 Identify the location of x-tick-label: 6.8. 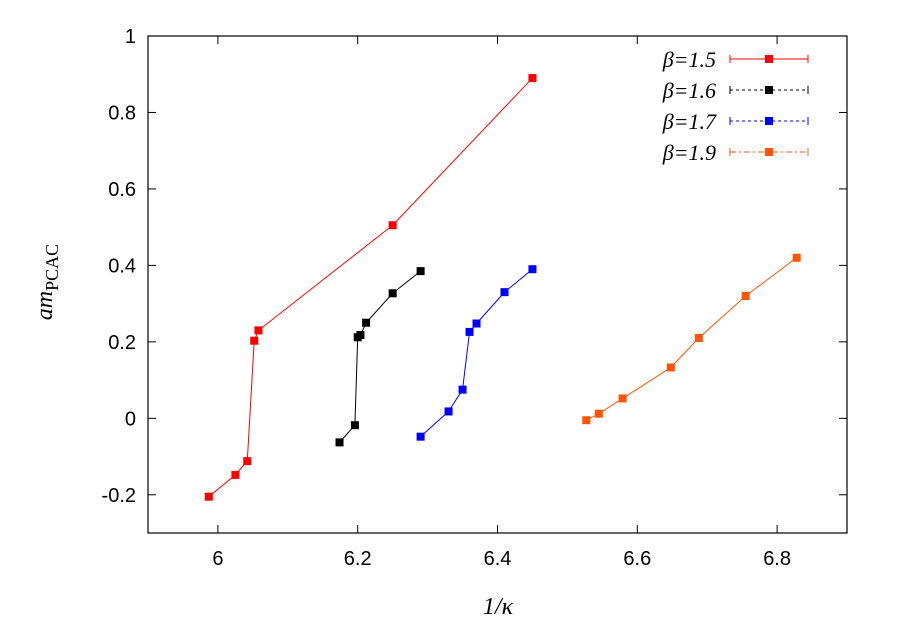
(777, 559).